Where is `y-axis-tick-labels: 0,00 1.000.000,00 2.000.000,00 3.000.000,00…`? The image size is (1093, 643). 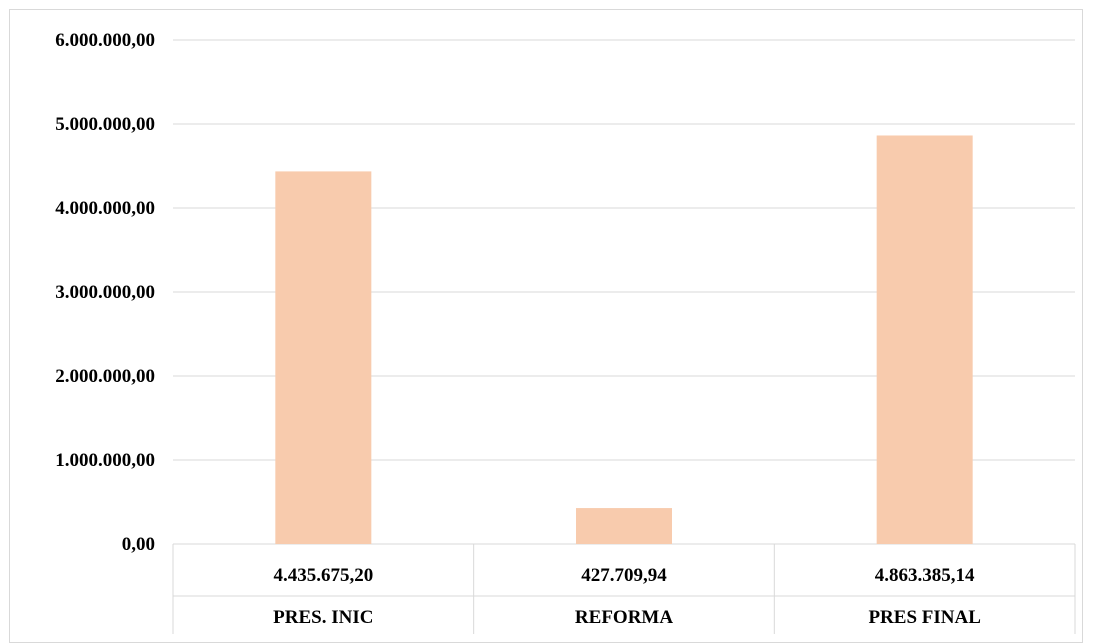
y-axis-tick-labels: 0,00 1.000.000,00 2.000.000,00 3.000.000,00… is located at coordinates (105, 292).